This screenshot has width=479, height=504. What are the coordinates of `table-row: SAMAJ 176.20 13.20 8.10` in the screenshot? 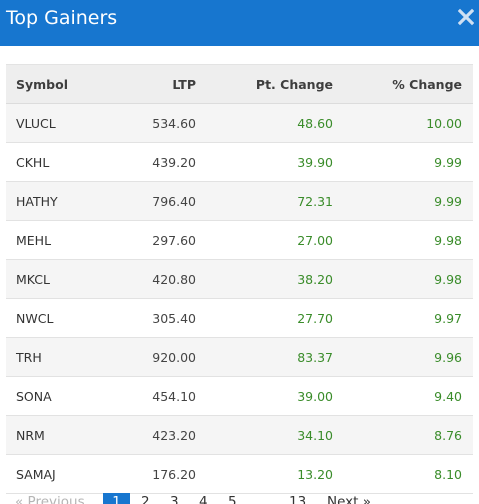 It's located at (239, 474).